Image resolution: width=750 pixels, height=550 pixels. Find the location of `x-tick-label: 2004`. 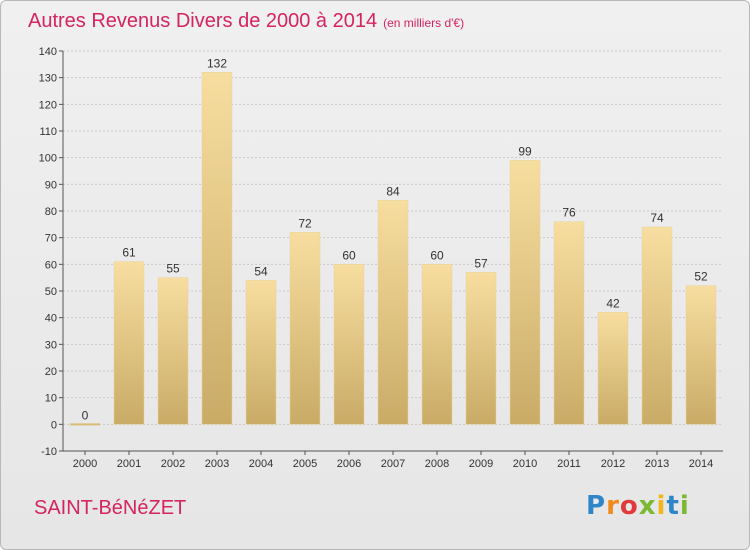

x-tick-label: 2004 is located at coordinates (261, 464).